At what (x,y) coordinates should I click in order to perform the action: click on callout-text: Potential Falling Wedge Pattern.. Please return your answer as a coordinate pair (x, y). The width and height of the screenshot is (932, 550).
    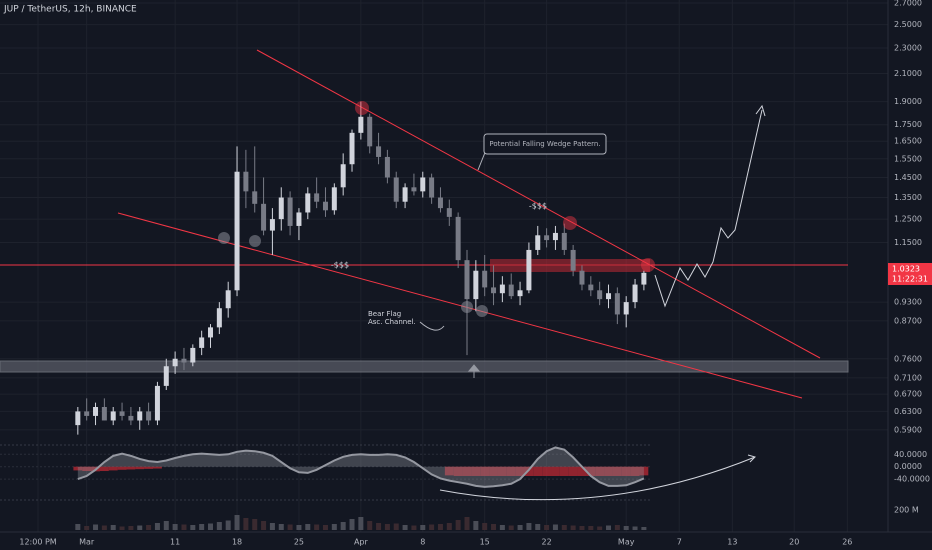
    Looking at the image, I should click on (544, 144).